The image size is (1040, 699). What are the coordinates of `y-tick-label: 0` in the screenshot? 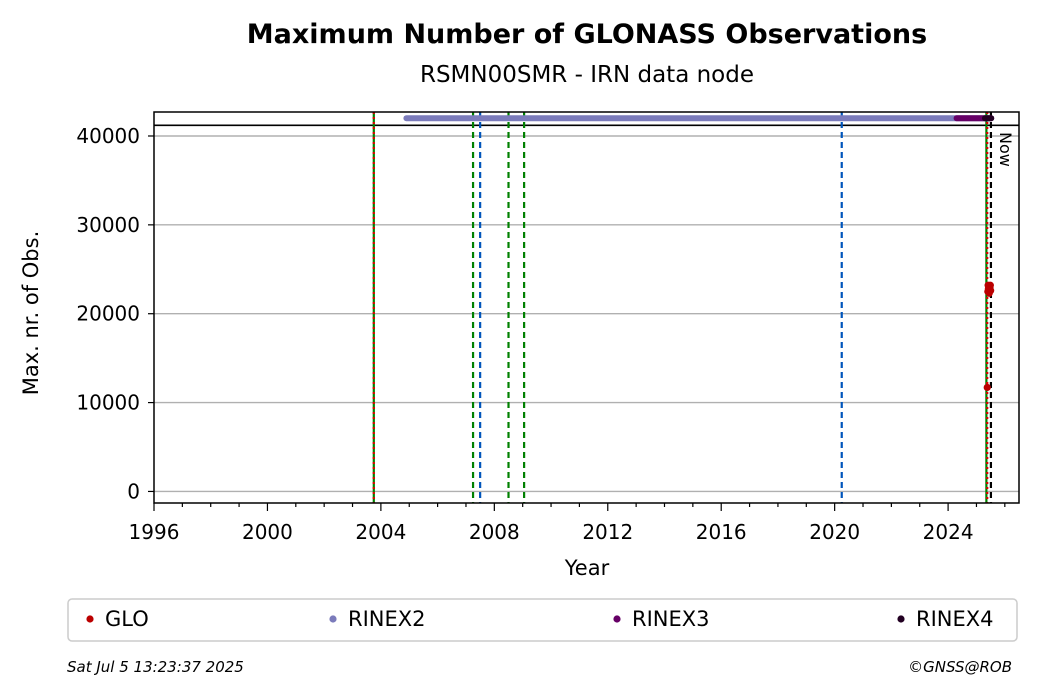 It's located at (133, 491).